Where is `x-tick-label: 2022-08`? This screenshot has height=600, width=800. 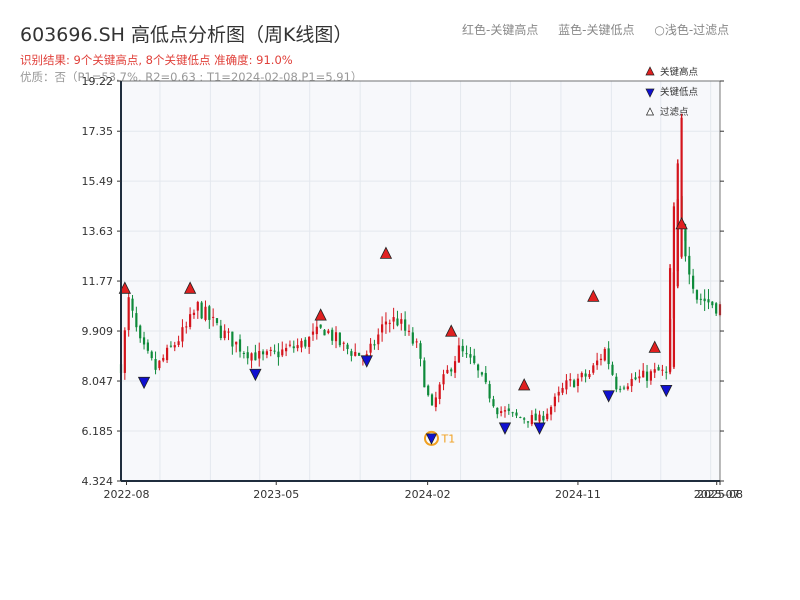
x-tick-label: 2022-08 is located at coordinates (127, 494).